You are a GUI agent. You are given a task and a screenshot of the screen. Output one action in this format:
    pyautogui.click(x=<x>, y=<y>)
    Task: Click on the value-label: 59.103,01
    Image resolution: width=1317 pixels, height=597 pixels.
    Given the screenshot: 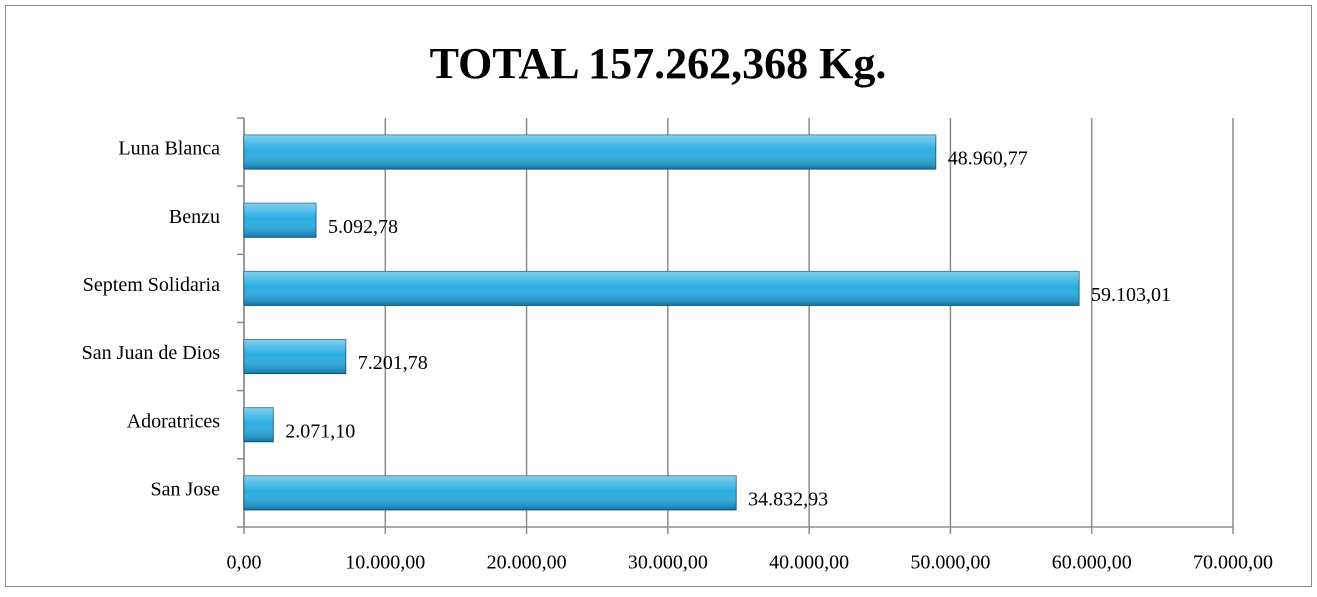 What is the action you would take?
    pyautogui.click(x=1131, y=295)
    